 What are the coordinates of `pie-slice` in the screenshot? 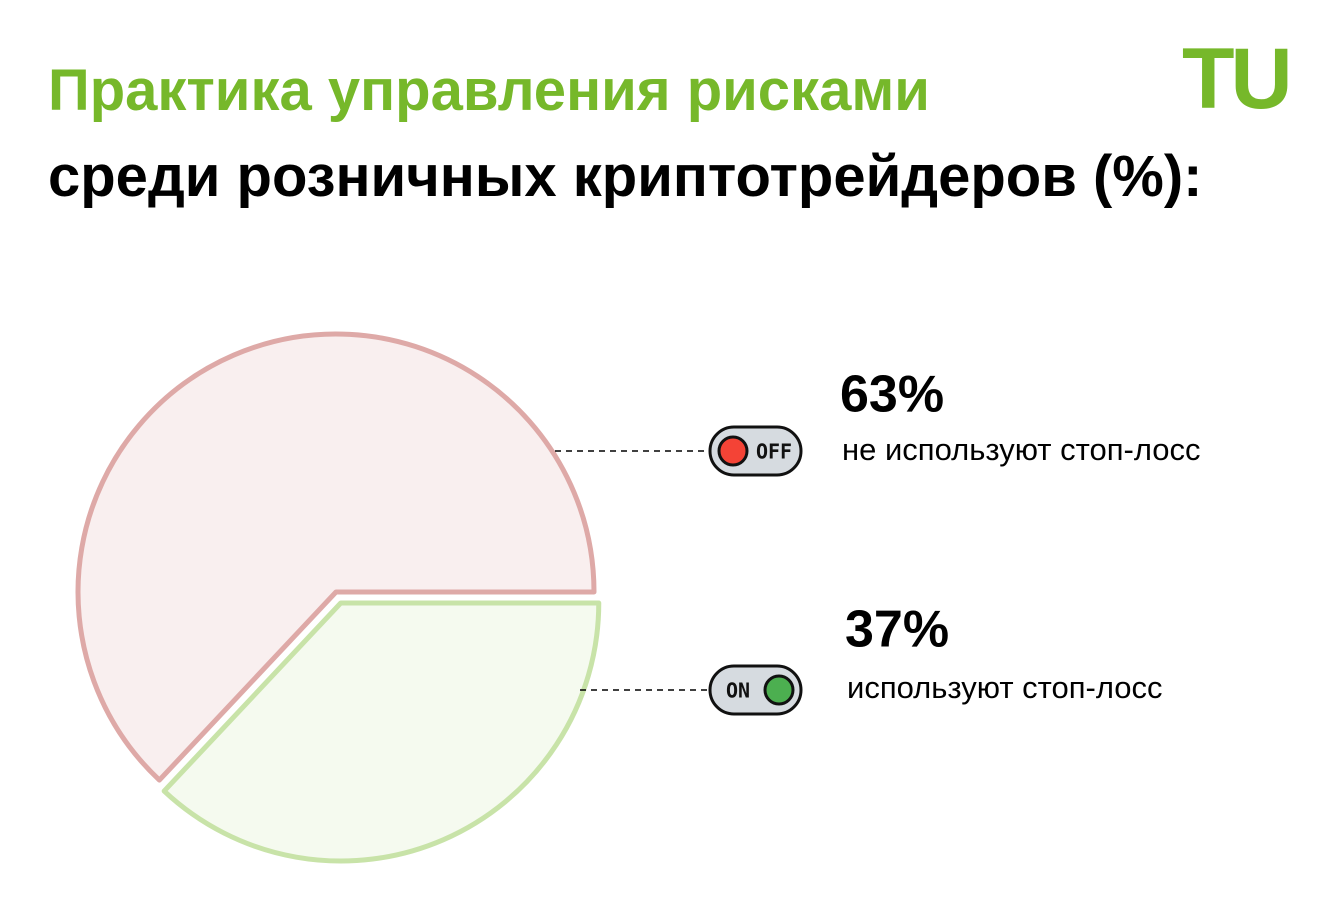 It's located at (381, 732).